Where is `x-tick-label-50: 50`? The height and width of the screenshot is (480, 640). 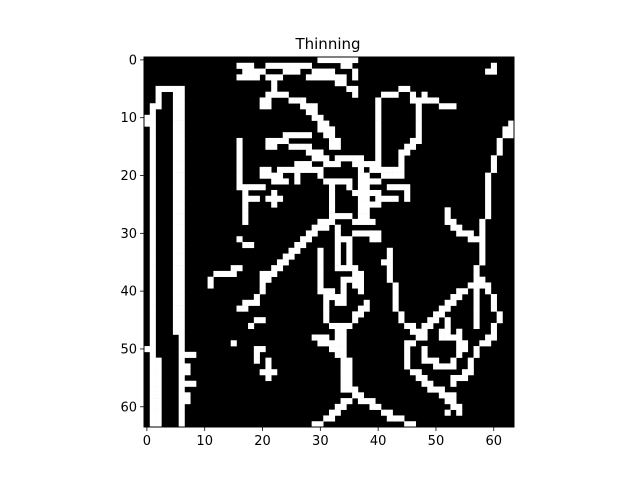 x-tick-label-50: 50 is located at coordinates (436, 441).